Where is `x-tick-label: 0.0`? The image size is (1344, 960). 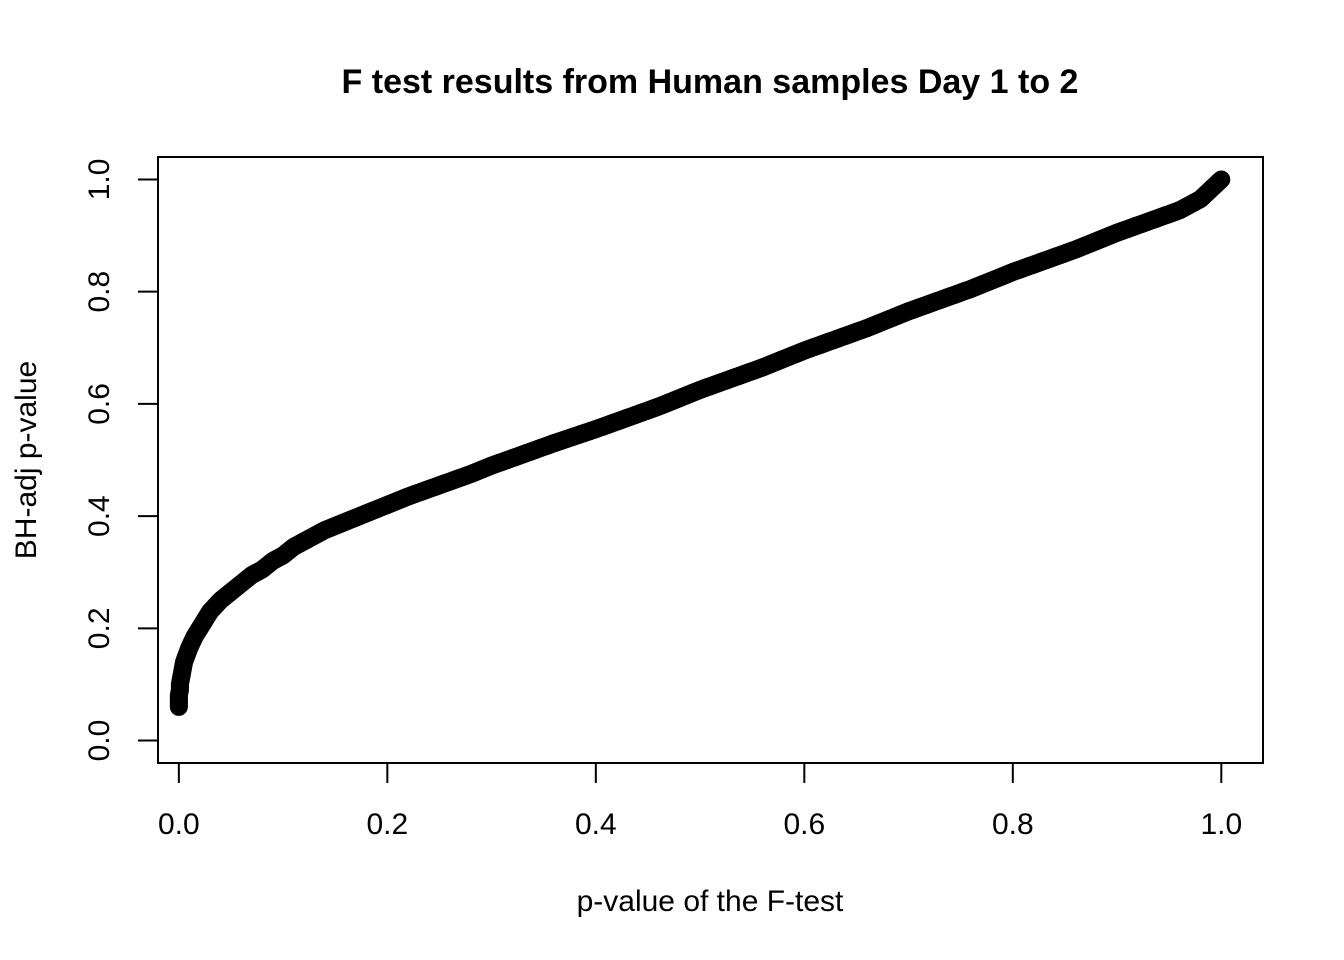 x-tick-label: 0.0 is located at coordinates (179, 824).